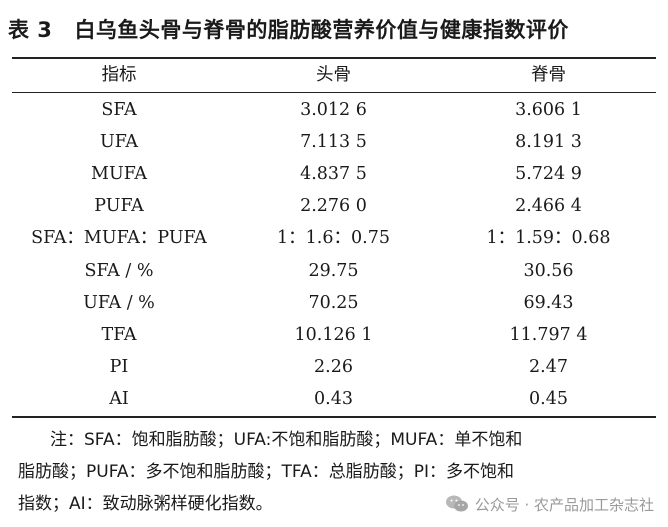  I want to click on skull-value: 29.75, so click(333, 270).